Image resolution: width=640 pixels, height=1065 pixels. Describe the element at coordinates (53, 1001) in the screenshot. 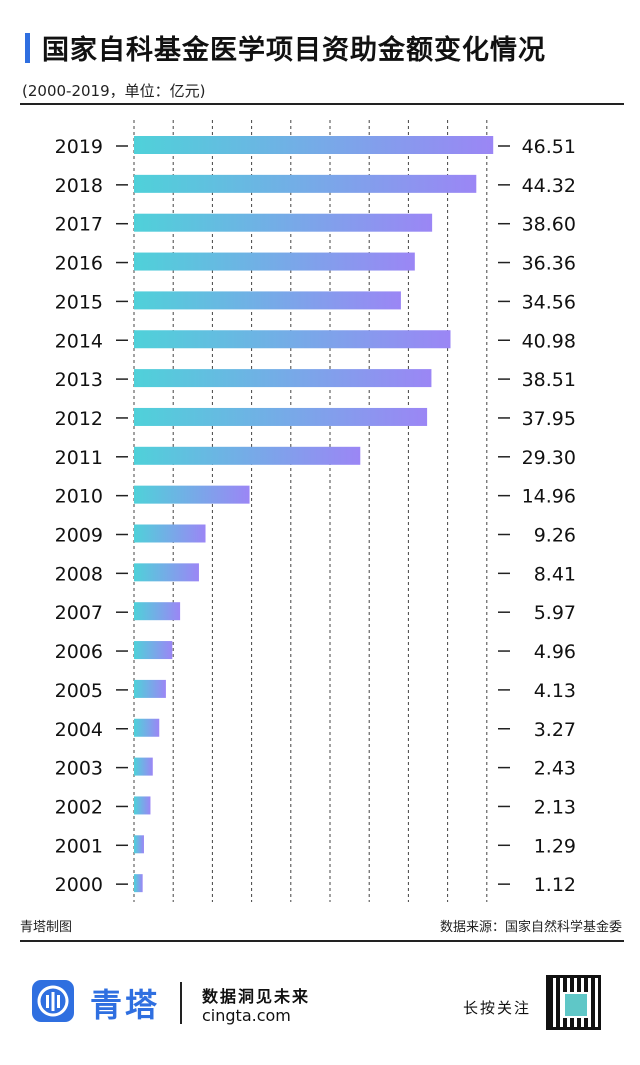

I see `brand-logo-icon` at that location.